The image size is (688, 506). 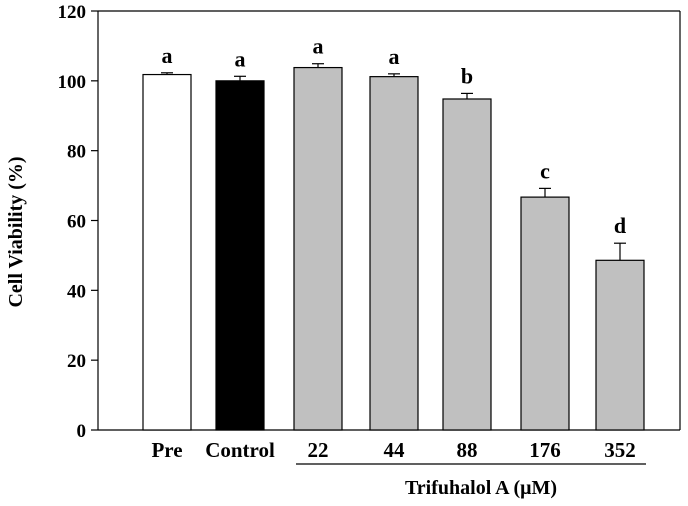 I want to click on category-label: Pre, so click(x=166, y=450).